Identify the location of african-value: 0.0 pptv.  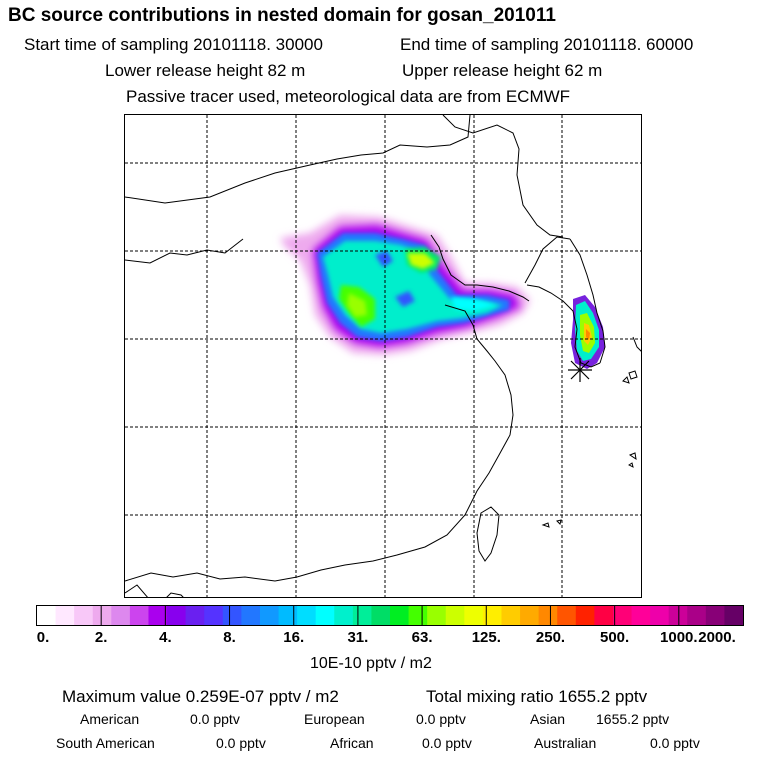
(447, 743).